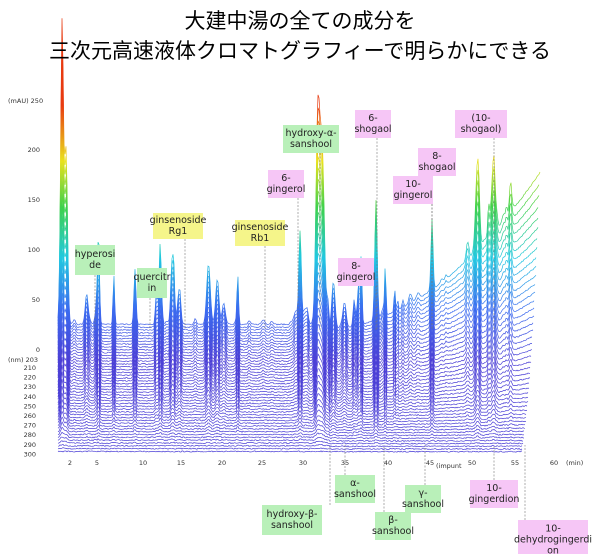  What do you see at coordinates (494, 499) in the screenshot?
I see `annotation-text: gingerdion` at bounding box center [494, 499].